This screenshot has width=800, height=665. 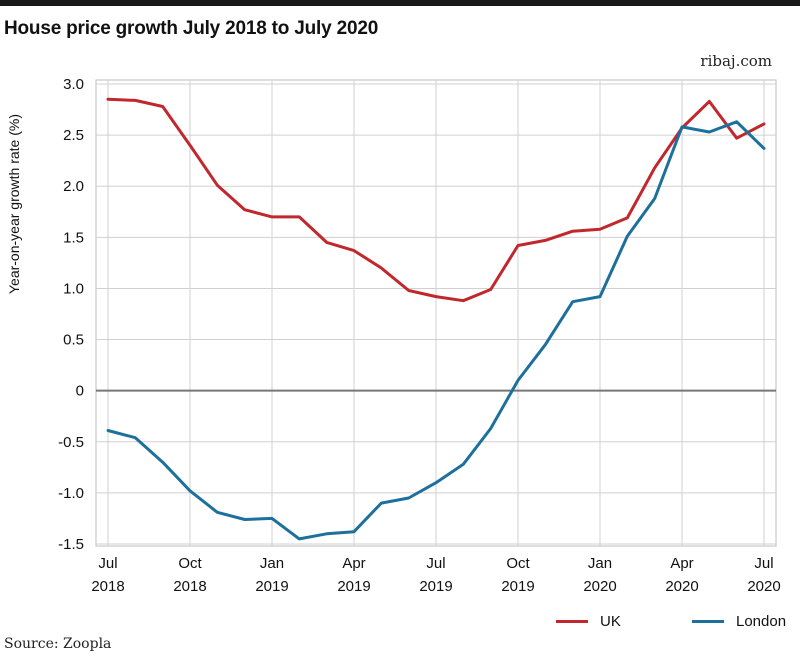 What do you see at coordinates (71, 544) in the screenshot?
I see `y-tick-label: -1.5` at bounding box center [71, 544].